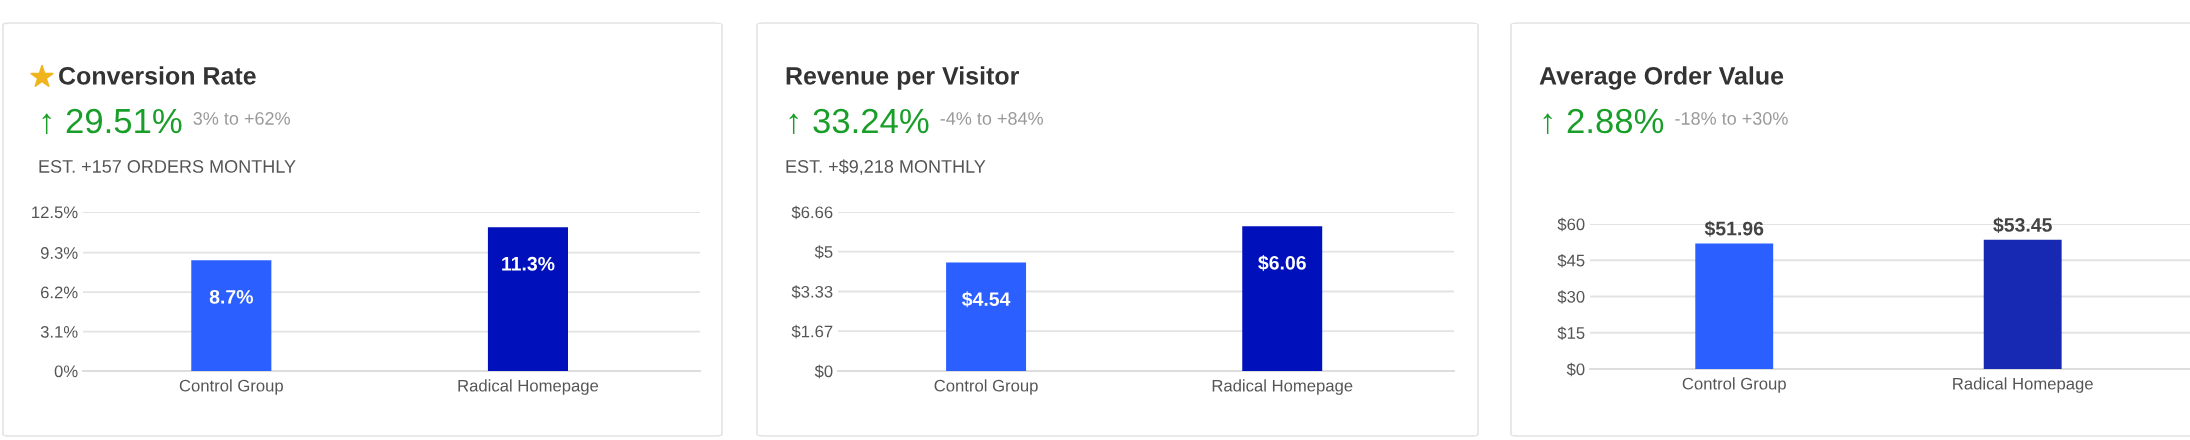 The image size is (2190, 440). I want to click on text: EST. +157 ORDERS MONTHLY, so click(167, 166).